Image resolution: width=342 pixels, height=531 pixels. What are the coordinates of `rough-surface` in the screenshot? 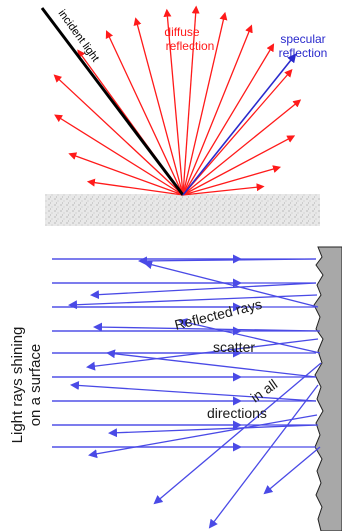 It's located at (182, 210).